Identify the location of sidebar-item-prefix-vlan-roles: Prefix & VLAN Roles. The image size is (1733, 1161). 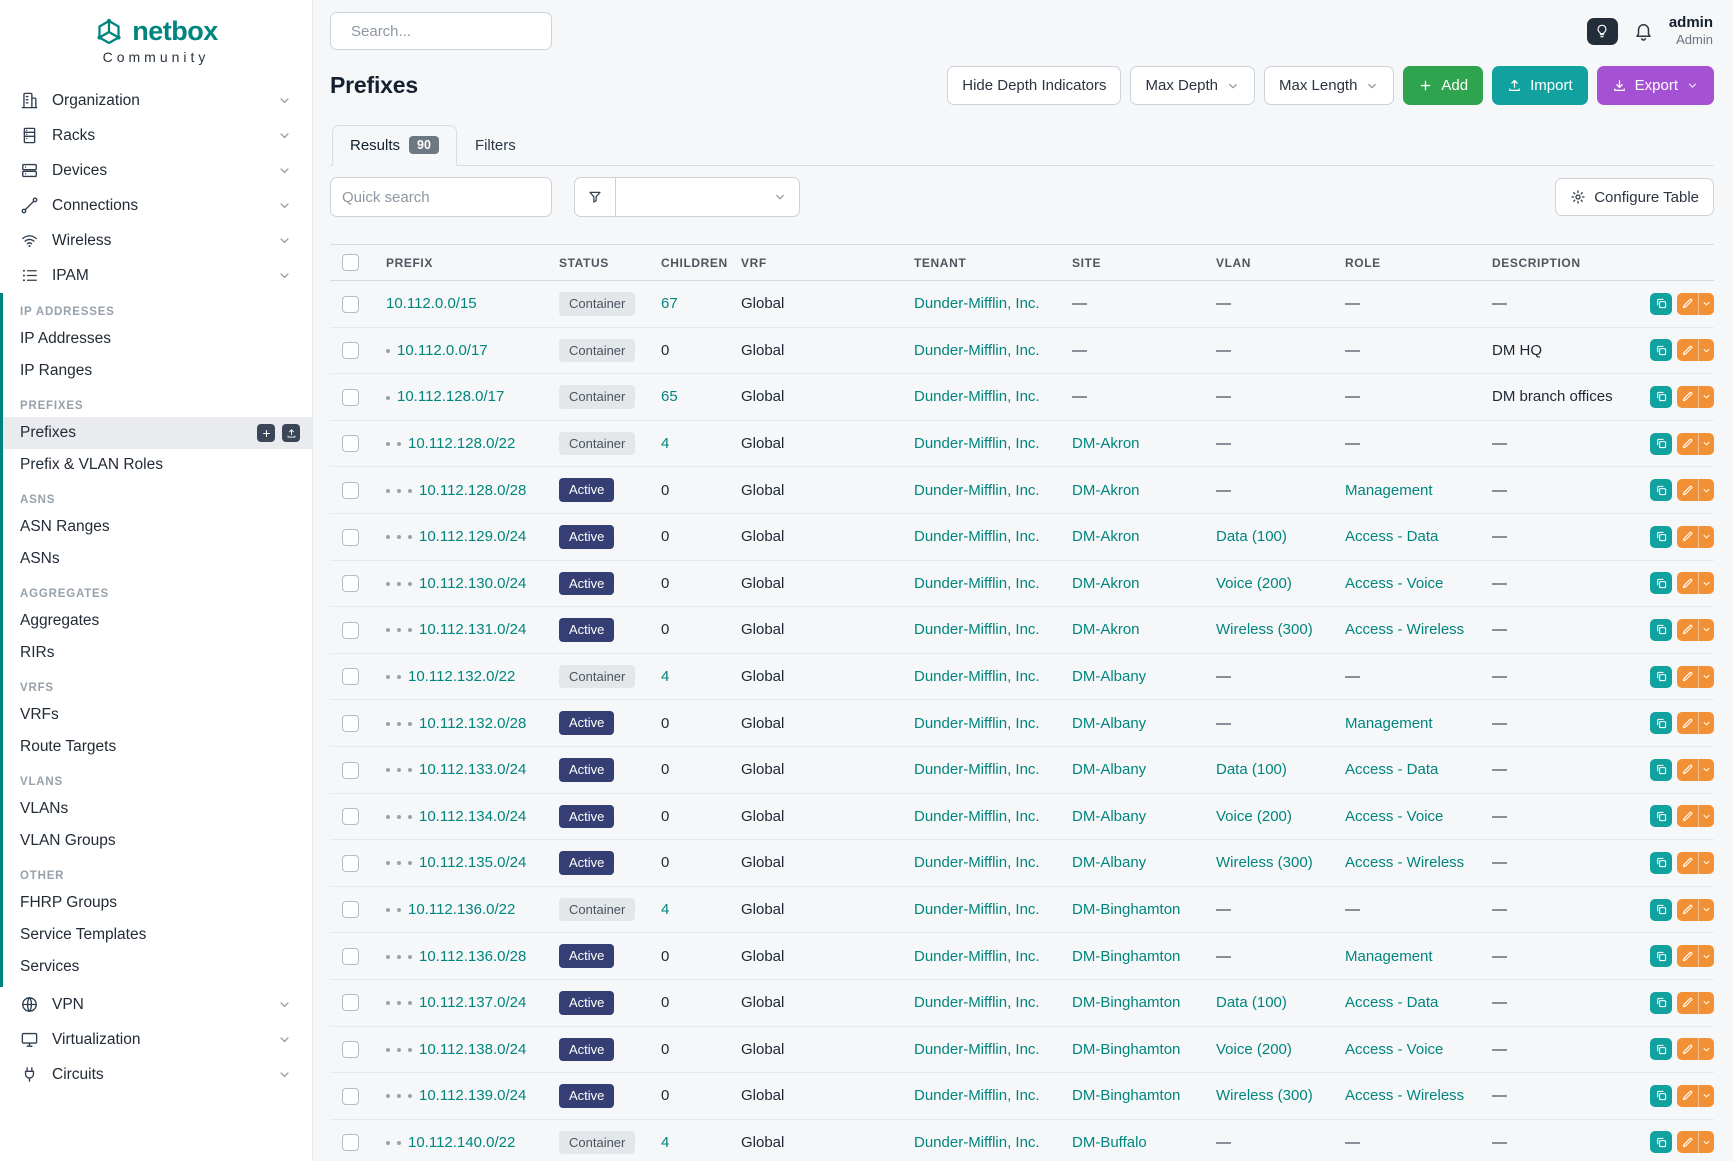
(157, 465).